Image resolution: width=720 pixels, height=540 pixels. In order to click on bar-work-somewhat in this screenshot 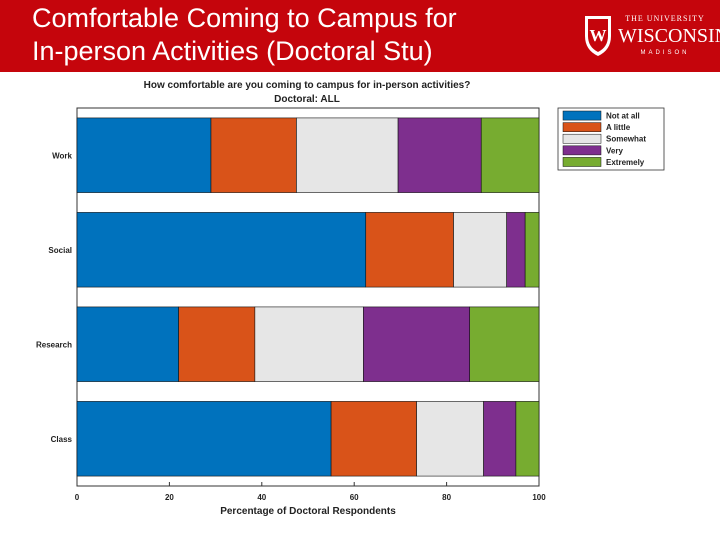, I will do `click(347, 155)`.